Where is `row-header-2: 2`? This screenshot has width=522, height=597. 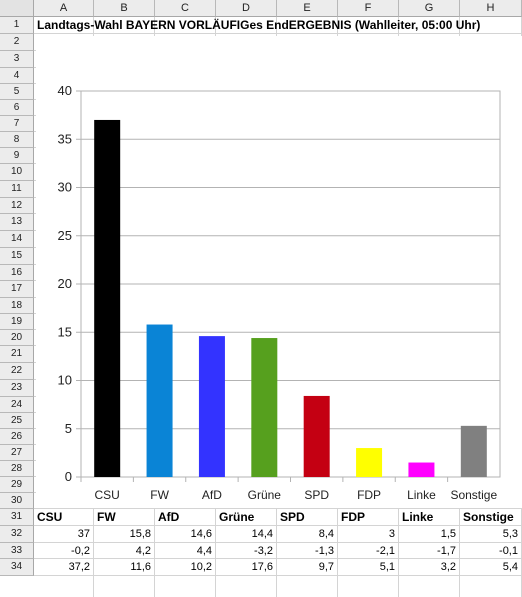
row-header-2: 2 is located at coordinates (17, 42).